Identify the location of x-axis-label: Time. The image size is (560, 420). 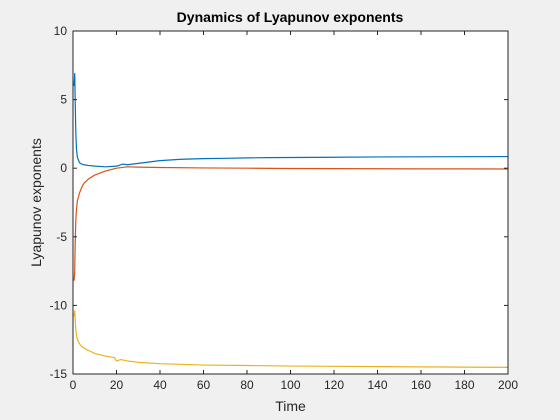
(290, 406).